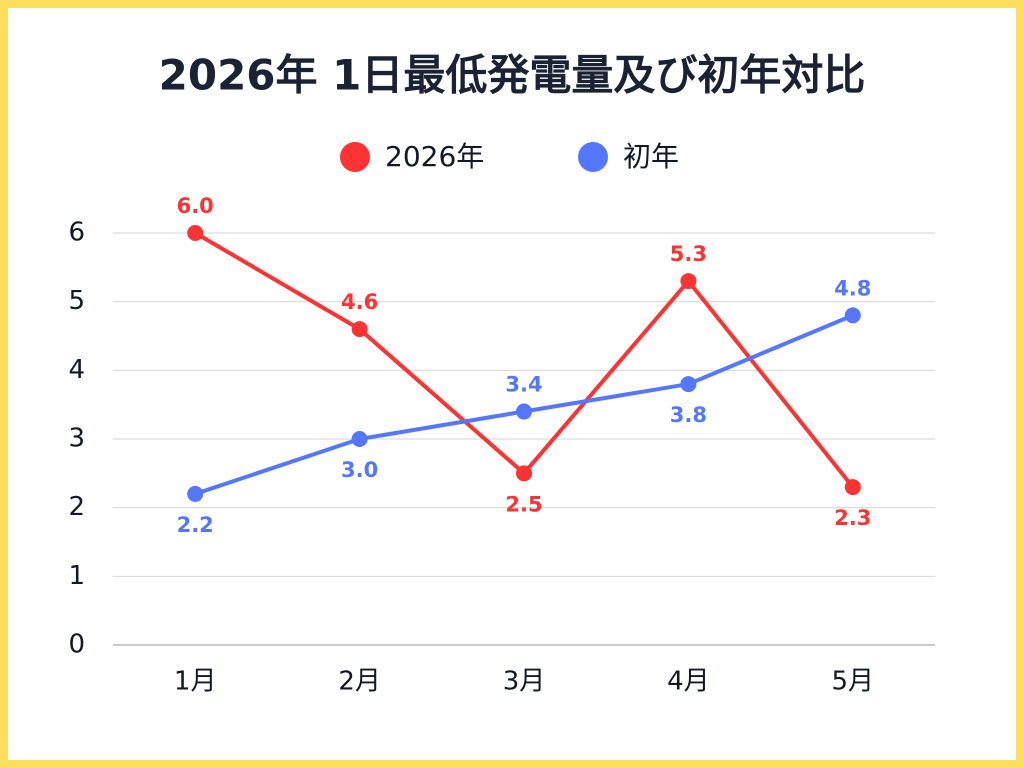 This screenshot has width=1024, height=768. I want to click on x-tick-label: 4月, so click(688, 682).